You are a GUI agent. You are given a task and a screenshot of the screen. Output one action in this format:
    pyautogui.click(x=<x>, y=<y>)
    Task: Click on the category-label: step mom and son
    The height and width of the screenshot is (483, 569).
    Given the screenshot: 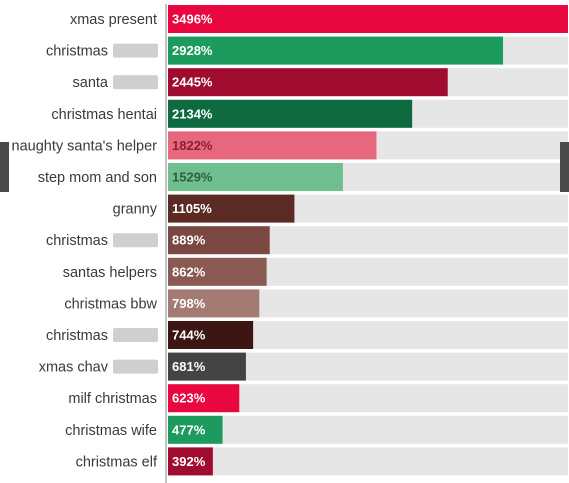 What is the action you would take?
    pyautogui.click(x=97, y=178)
    